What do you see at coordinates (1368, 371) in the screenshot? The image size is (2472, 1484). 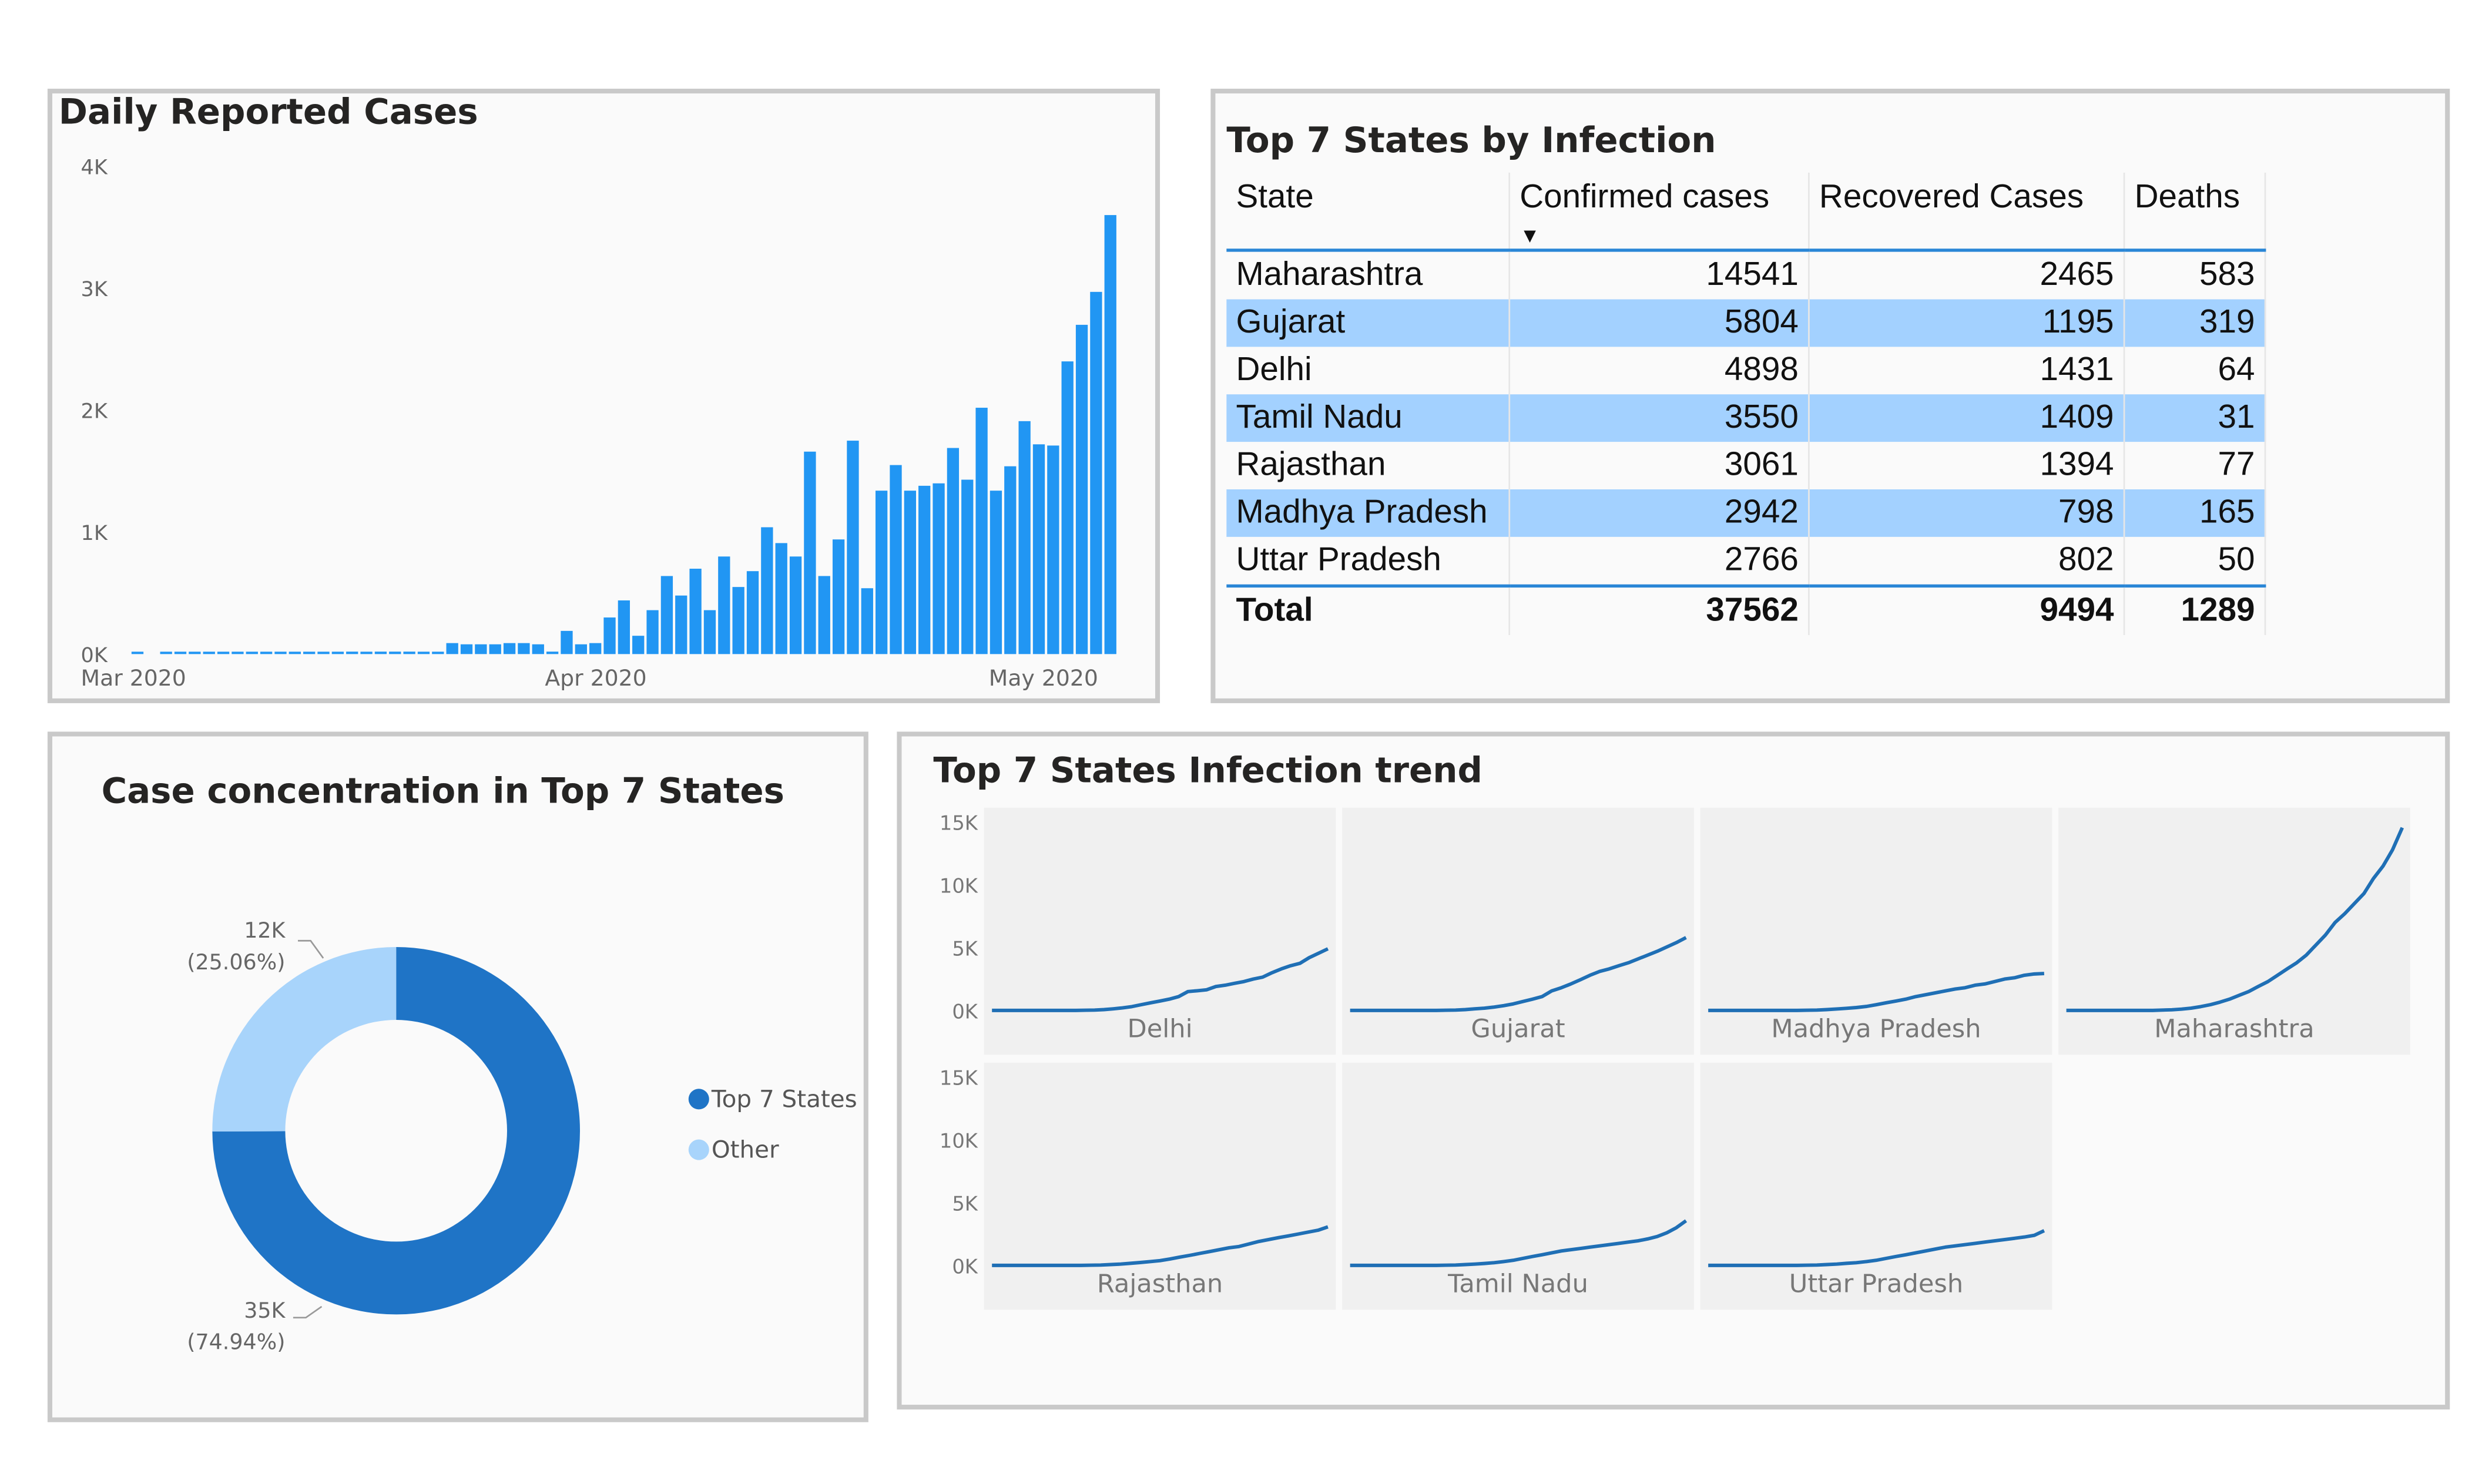 I see `table-cell: Delhi` at bounding box center [1368, 371].